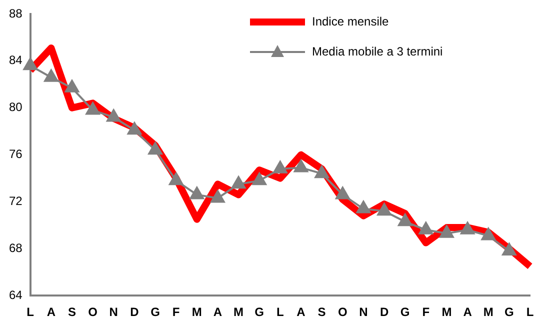 The height and width of the screenshot is (334, 550). Describe the element at coordinates (15, 201) in the screenshot. I see `y-tick-label: 72` at that location.